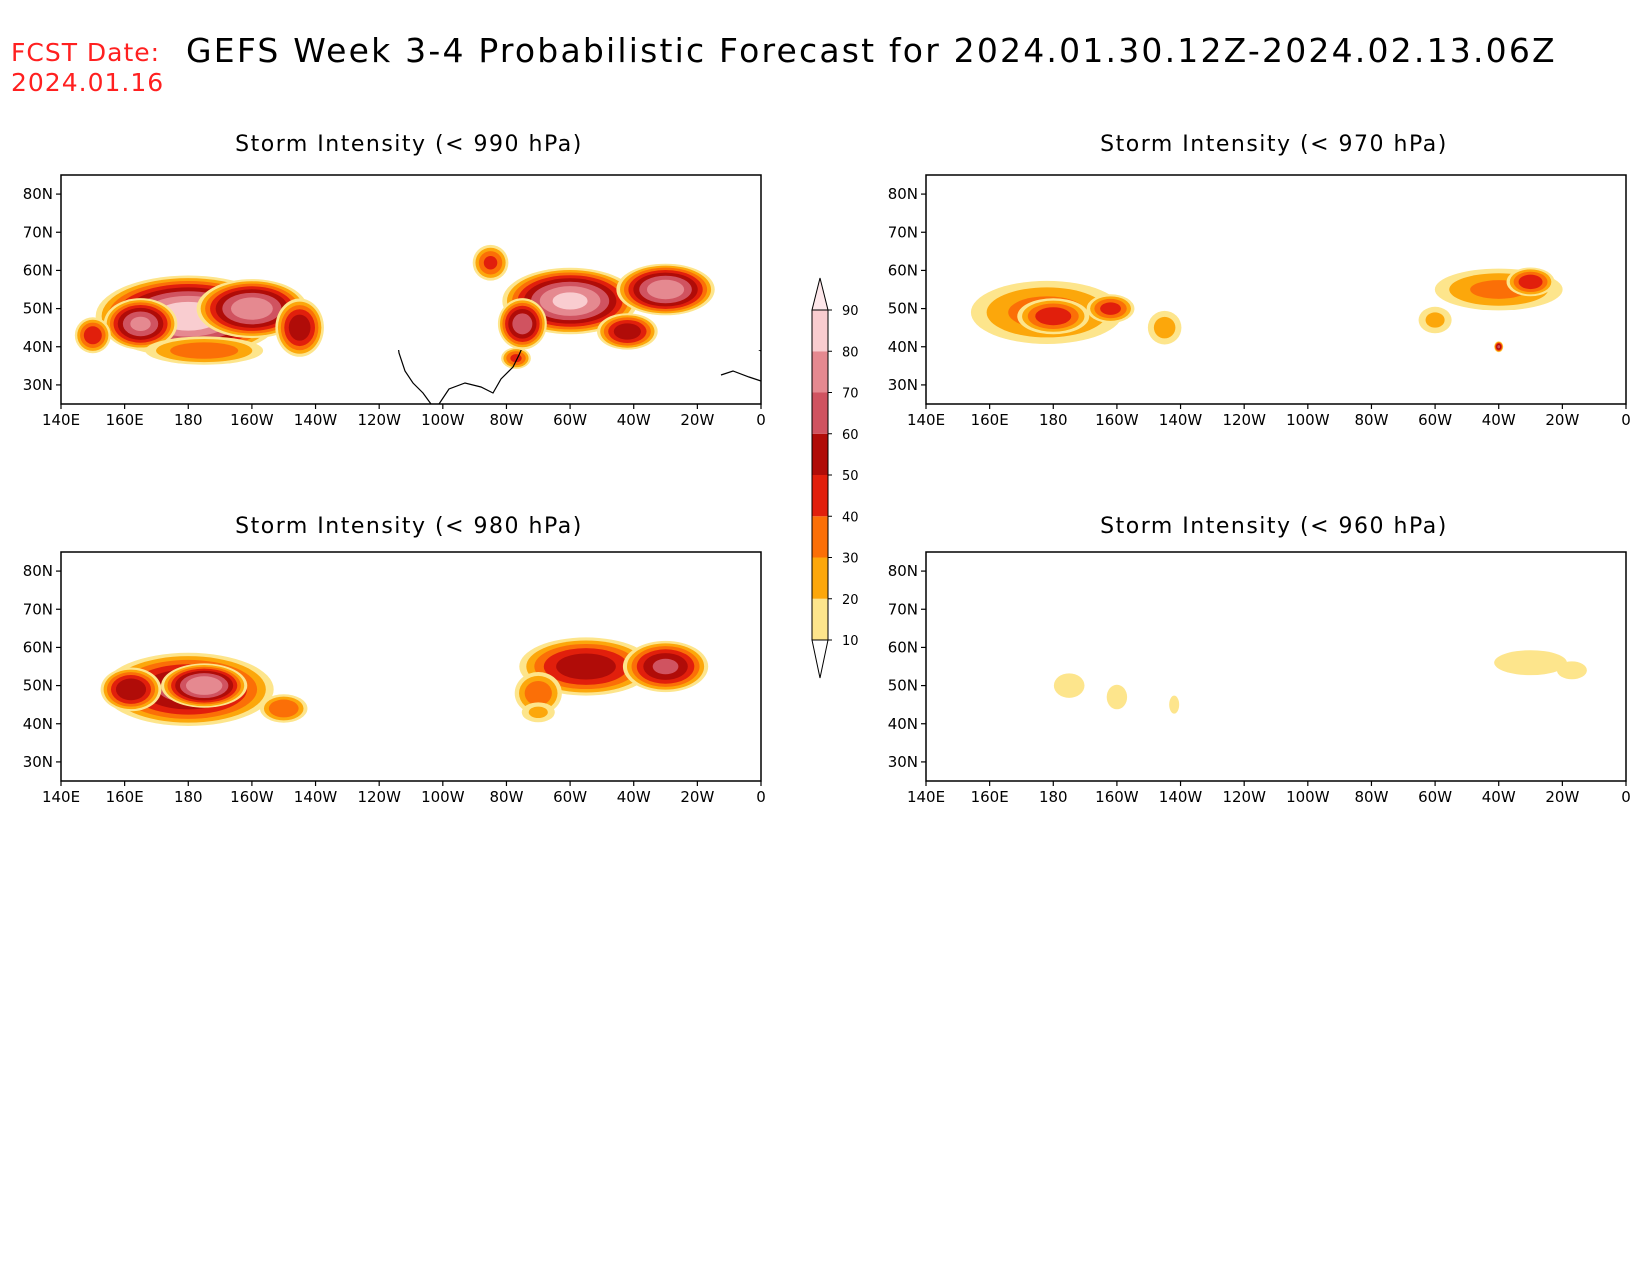 Image resolution: width=1650 pixels, height=1275 pixels. I want to click on forecast-date-value: 2024.01.16, so click(88, 82).